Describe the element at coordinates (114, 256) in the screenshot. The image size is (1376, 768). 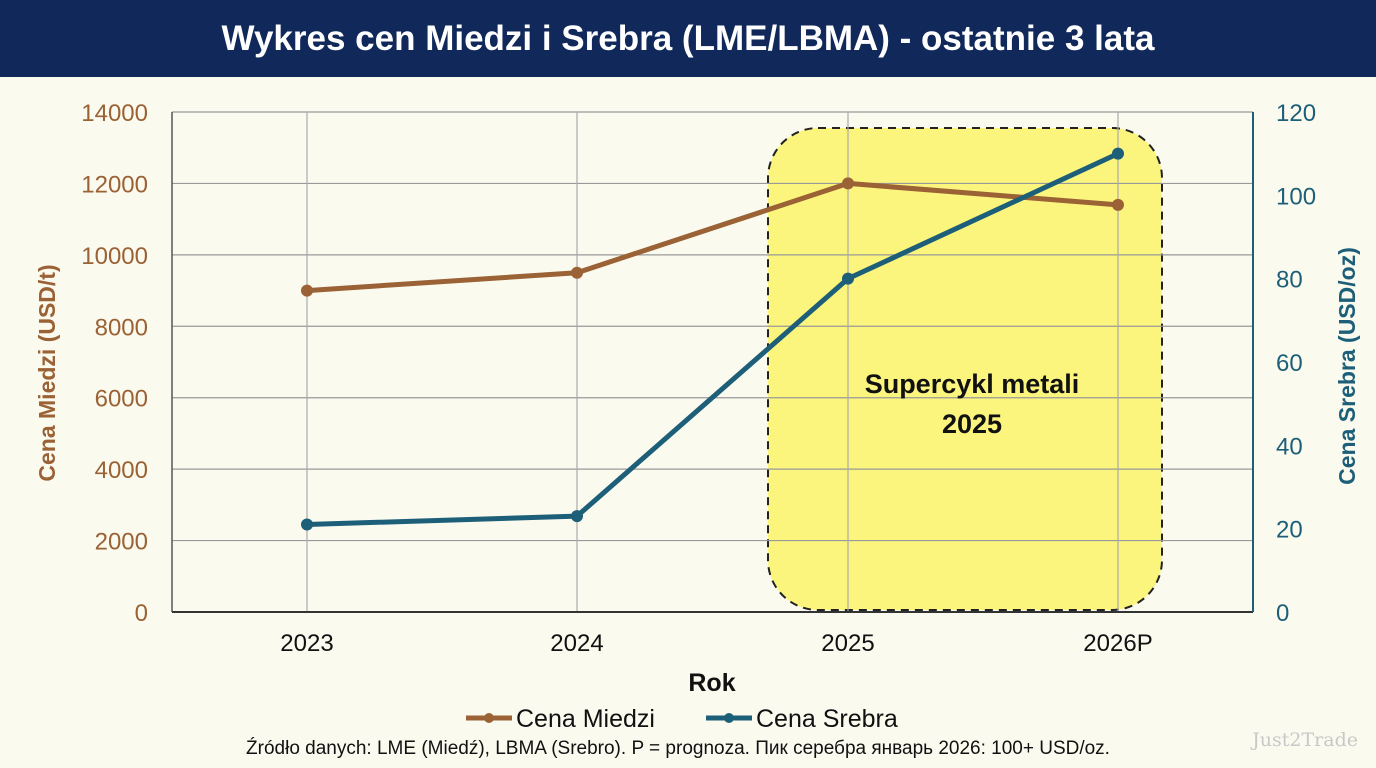
I see `left-tick-label: 10000` at that location.